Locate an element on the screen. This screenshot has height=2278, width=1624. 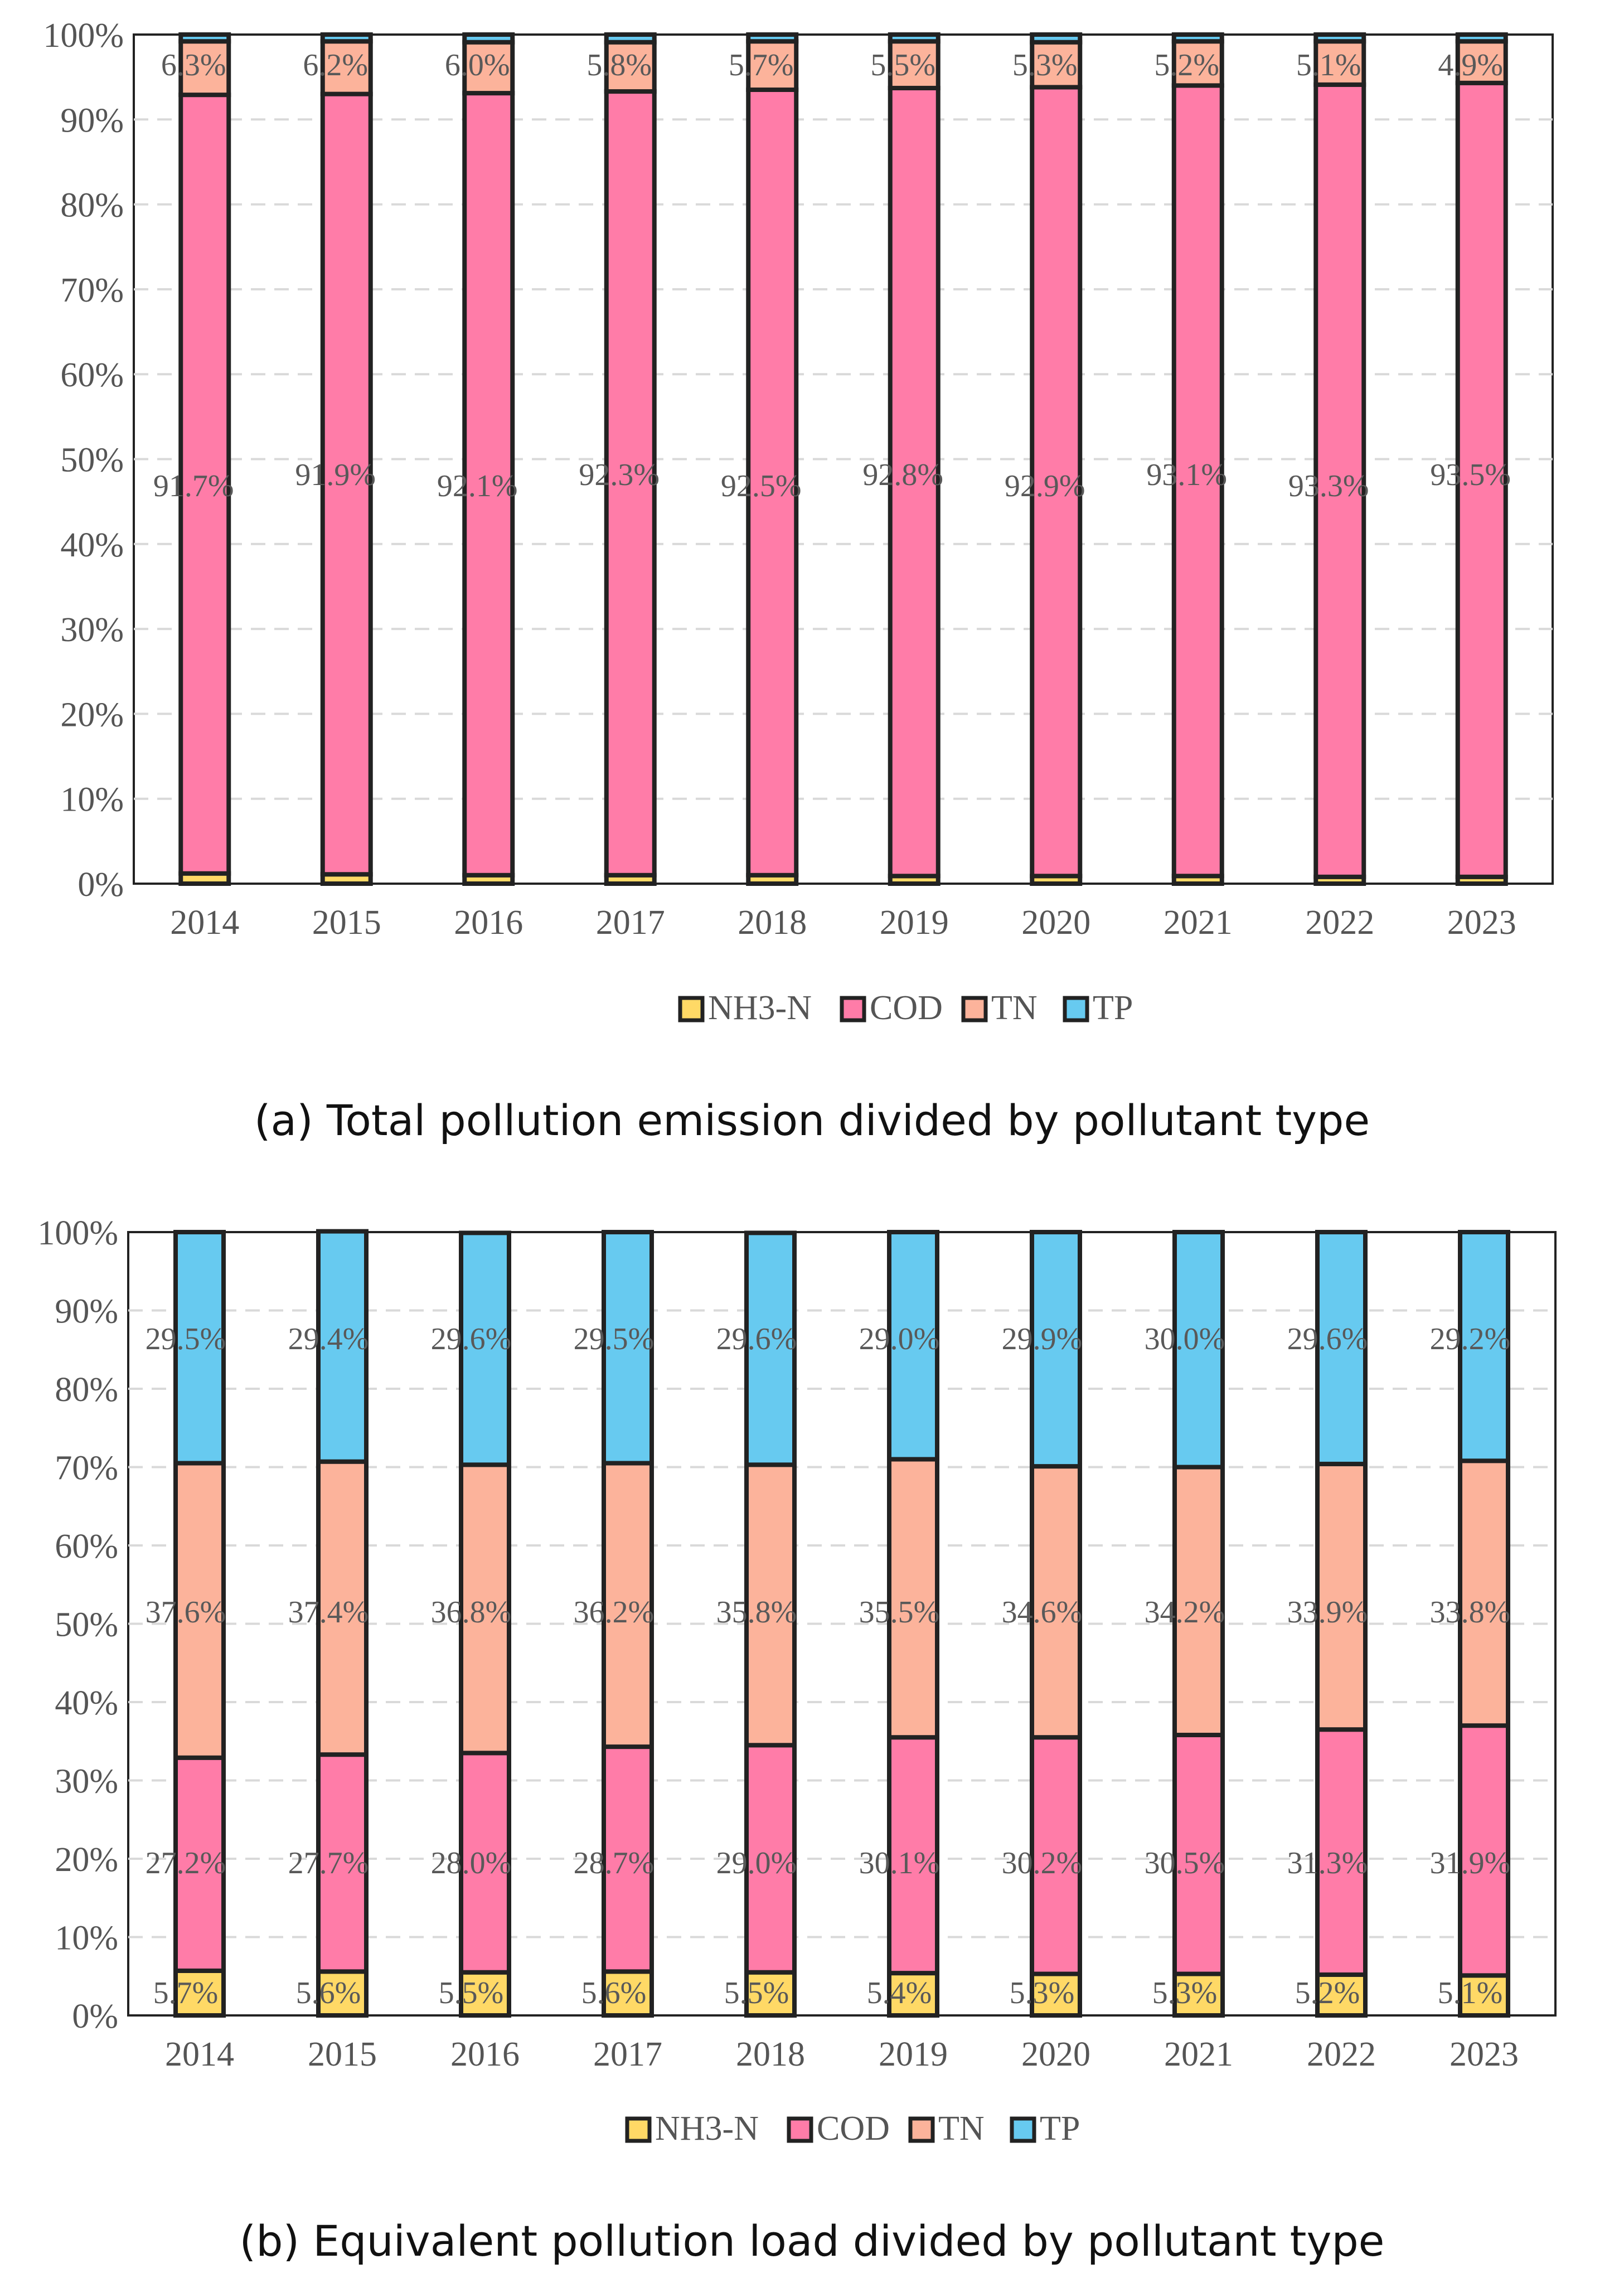
data-label-tp: 30.0% is located at coordinates (1185, 1339).